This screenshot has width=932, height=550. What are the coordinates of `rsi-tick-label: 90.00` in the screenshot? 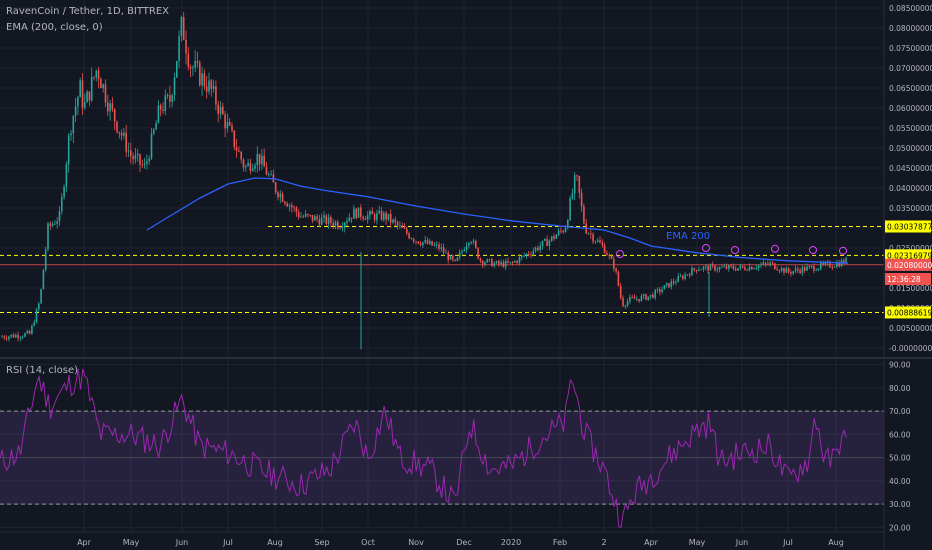 It's located at (900, 365).